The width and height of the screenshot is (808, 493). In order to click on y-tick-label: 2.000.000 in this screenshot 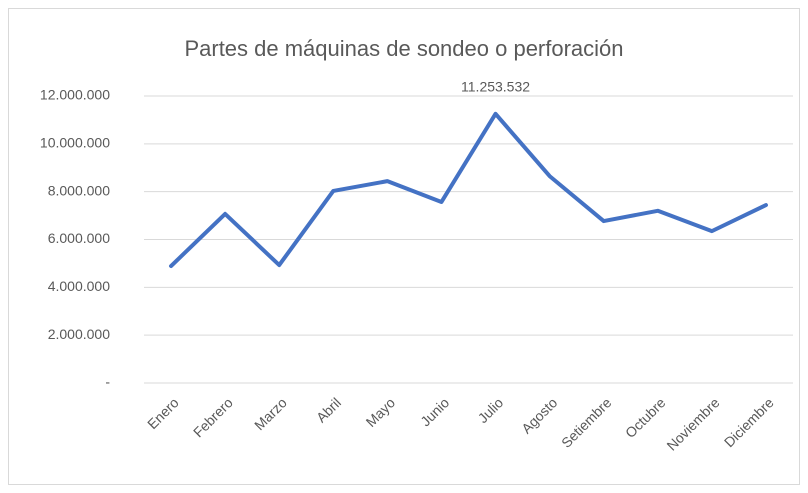, I will do `click(79, 334)`.